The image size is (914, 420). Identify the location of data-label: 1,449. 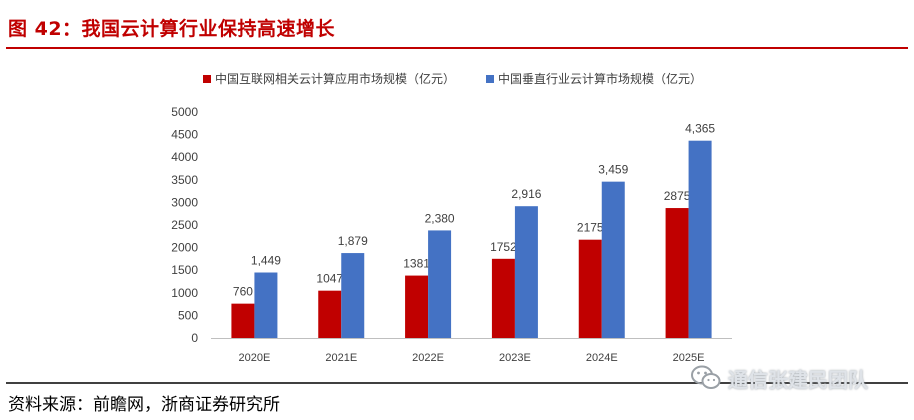
(266, 261).